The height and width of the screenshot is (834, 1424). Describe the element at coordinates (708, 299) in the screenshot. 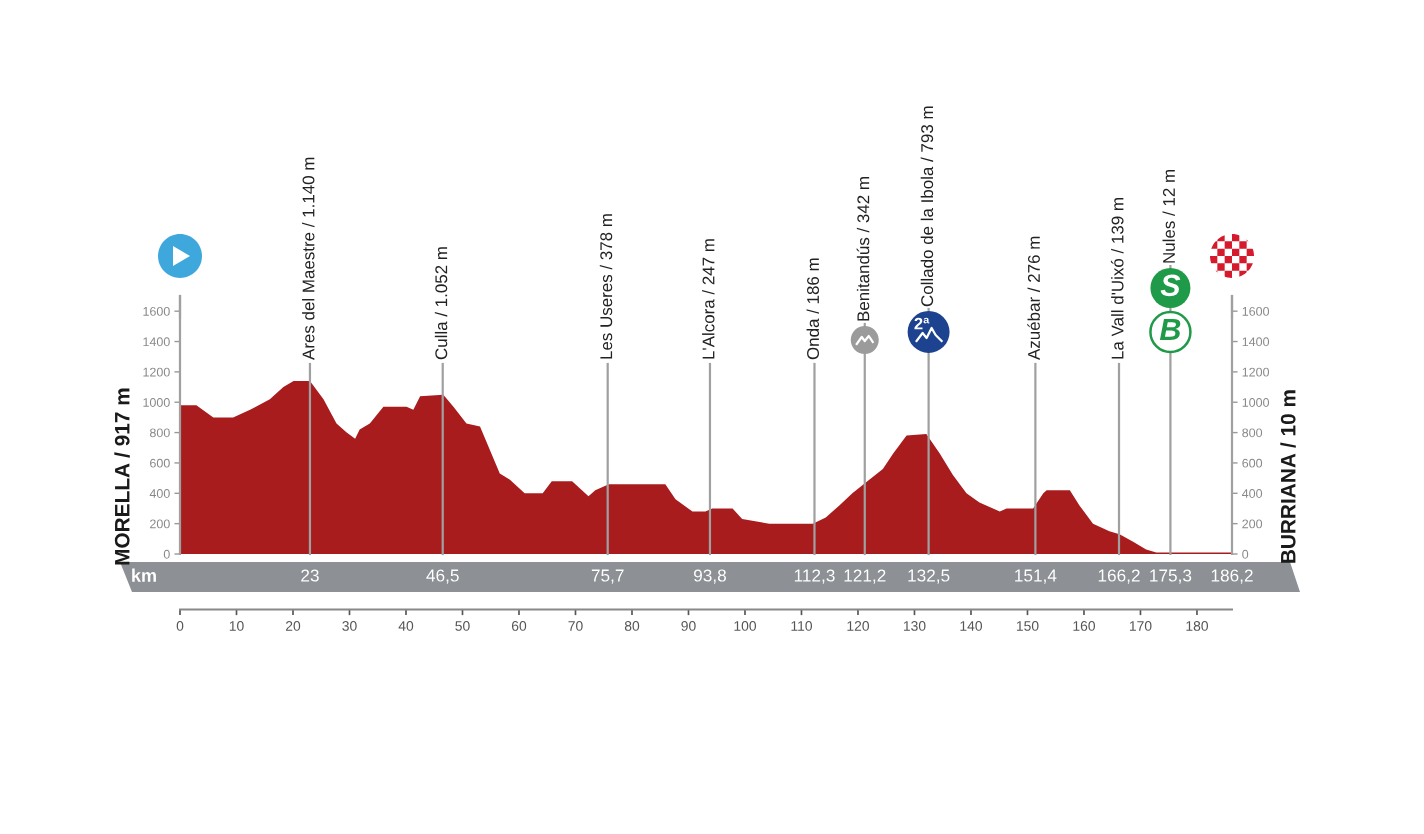

I see `ref-line-label: L'Alcora / 247 m` at that location.